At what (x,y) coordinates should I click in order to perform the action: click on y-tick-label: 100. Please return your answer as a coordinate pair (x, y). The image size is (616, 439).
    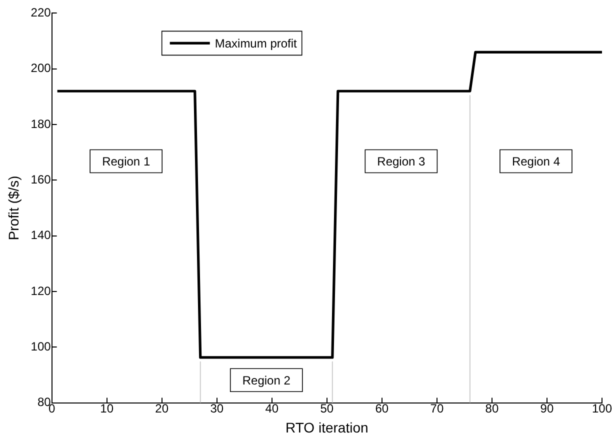
    Looking at the image, I should click on (41, 346).